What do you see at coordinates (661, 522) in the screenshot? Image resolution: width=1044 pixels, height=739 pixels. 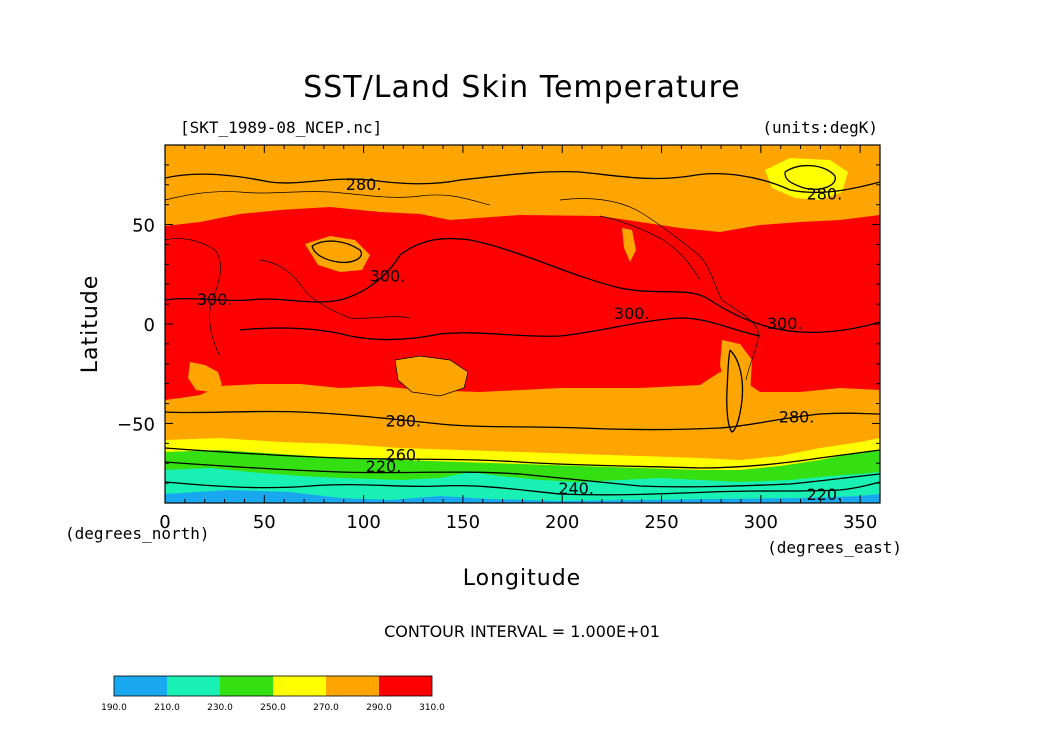 I see `x-tick-label: 250` at bounding box center [661, 522].